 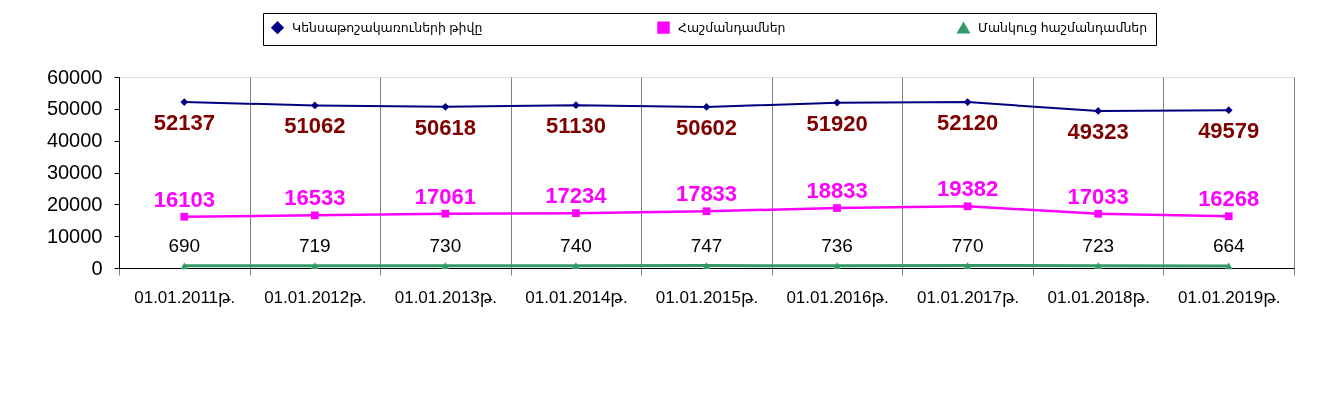 I want to click on data-label: 52120, so click(x=968, y=123).